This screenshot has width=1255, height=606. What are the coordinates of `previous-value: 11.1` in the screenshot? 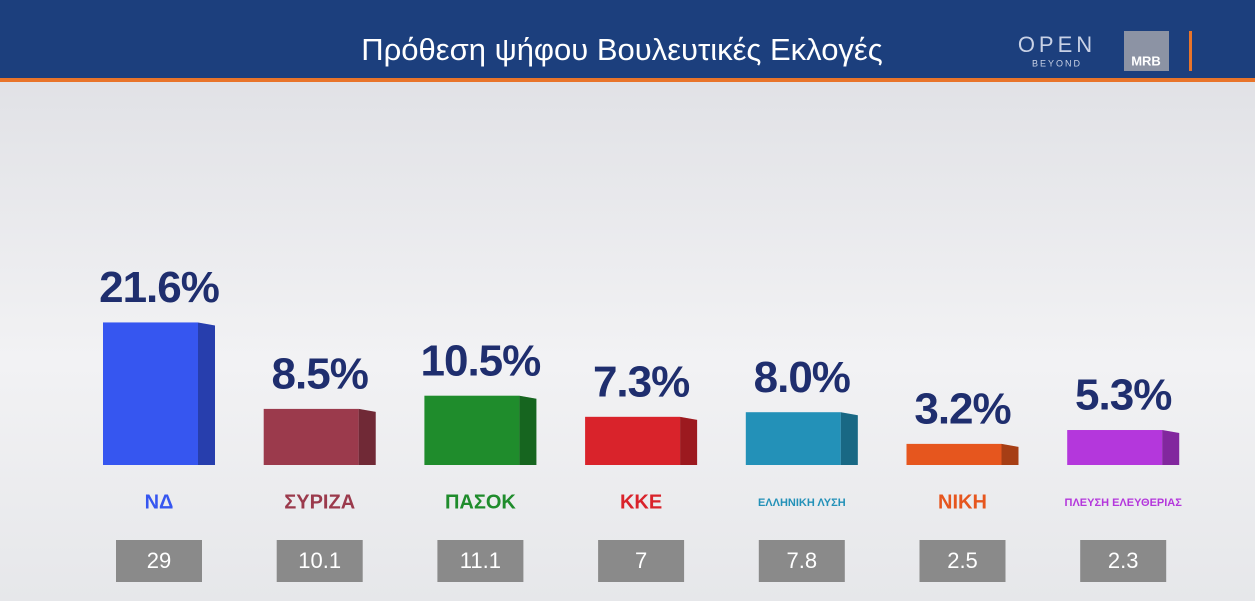 It's located at (480, 560).